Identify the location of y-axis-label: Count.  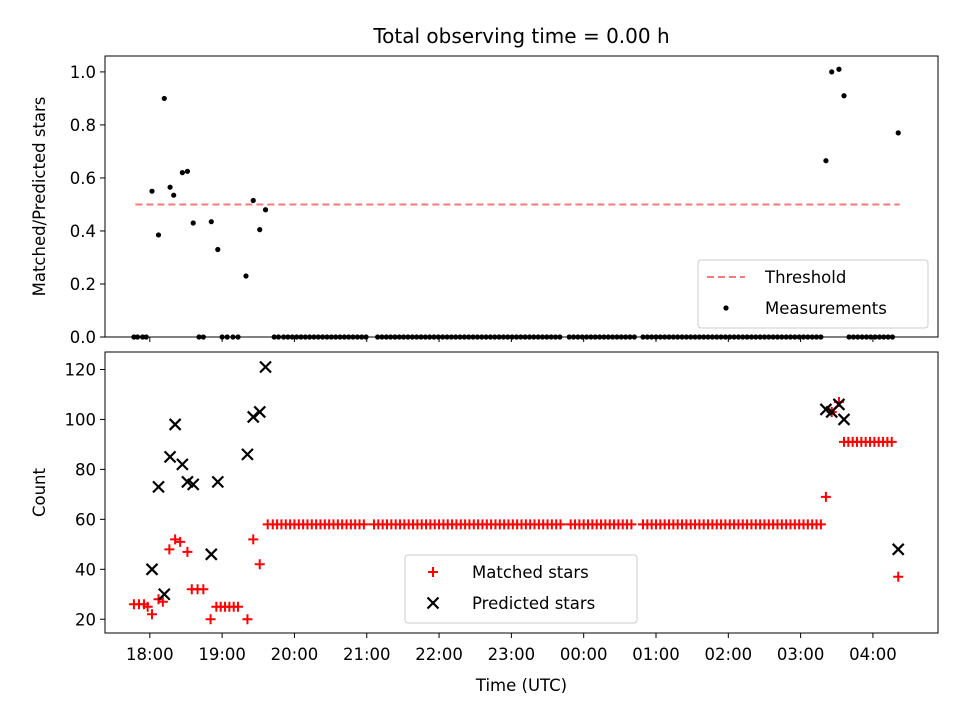
(39, 492).